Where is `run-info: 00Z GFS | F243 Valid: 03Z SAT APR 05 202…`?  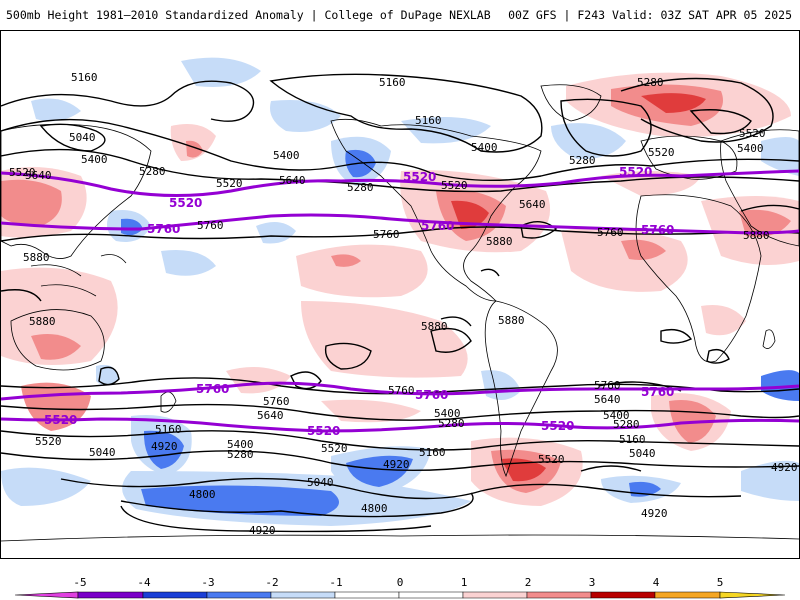 run-info: 00Z GFS | F243 Valid: 03Z SAT APR 05 202… is located at coordinates (650, 15).